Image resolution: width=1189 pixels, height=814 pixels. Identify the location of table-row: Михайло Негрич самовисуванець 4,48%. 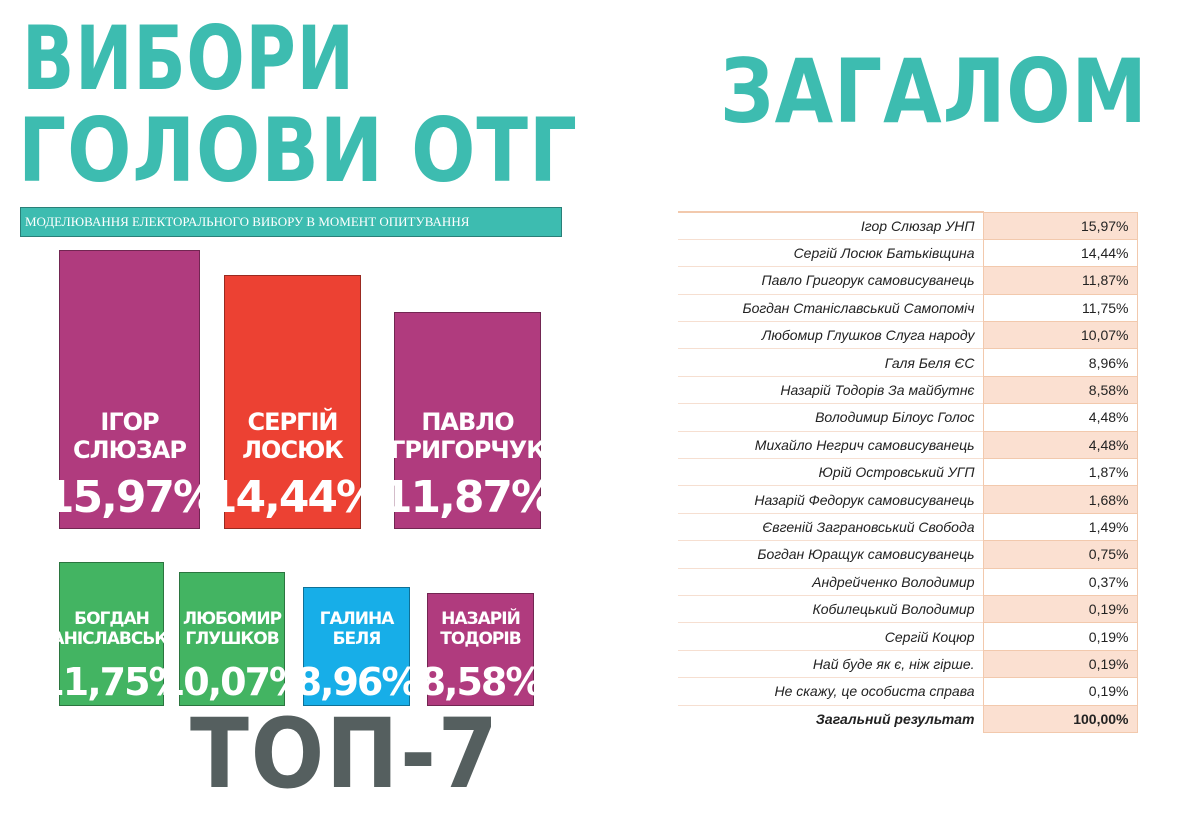
(908, 445).